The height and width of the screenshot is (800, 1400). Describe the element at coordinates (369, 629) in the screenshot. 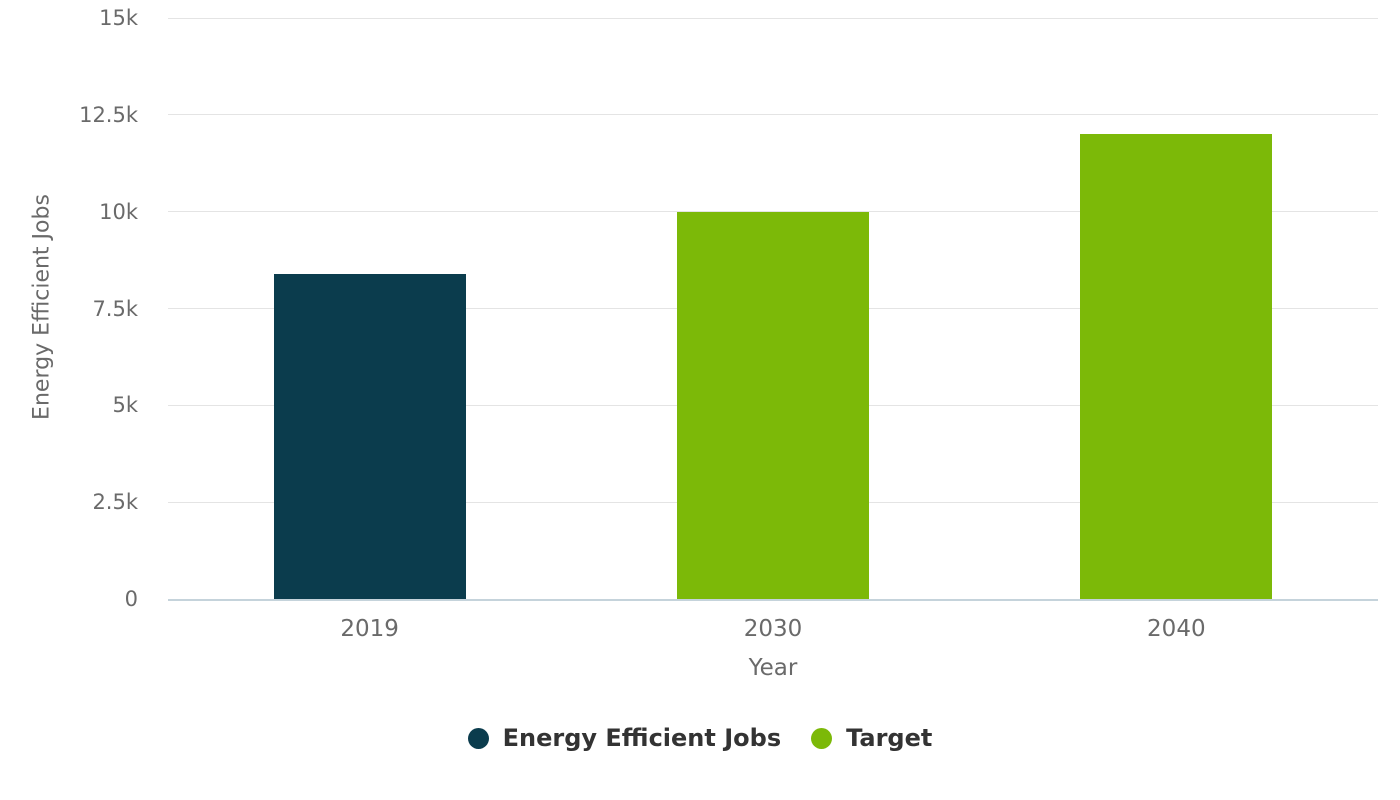

I see `x-tick-label-2019: 2019` at that location.